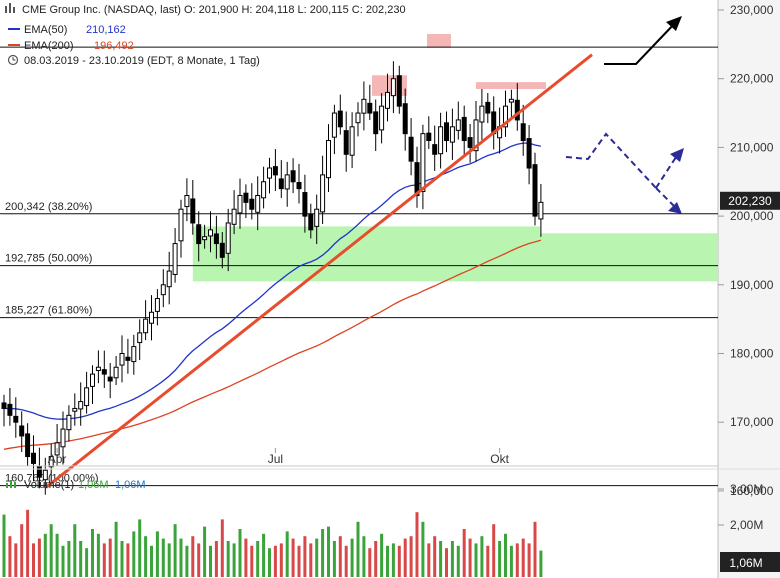  What do you see at coordinates (272, 543) in the screenshot?
I see `volume-bars` at bounding box center [272, 543].